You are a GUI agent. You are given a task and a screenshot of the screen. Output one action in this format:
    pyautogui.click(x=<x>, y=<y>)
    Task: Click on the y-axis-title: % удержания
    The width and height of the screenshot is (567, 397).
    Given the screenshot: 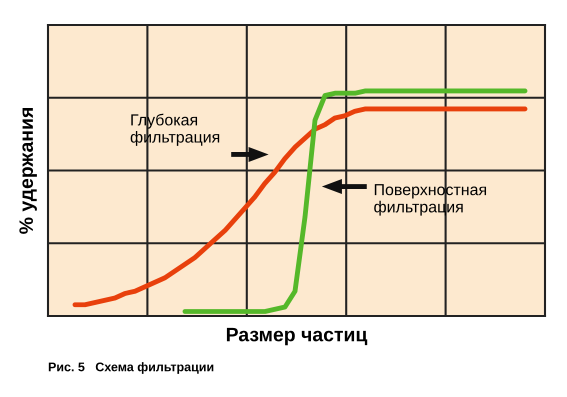 What is the action you would take?
    pyautogui.click(x=28, y=171)
    